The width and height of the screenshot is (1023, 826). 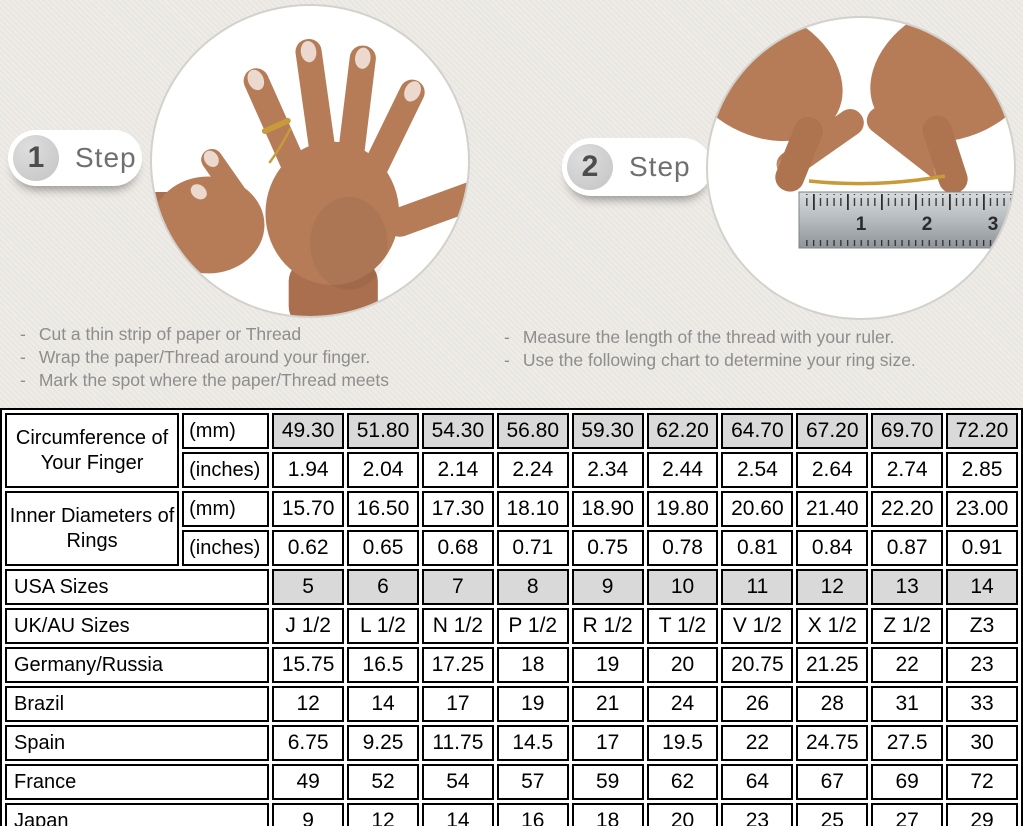 I want to click on instruction-text: Cut a thin strip of paper or Thread, so click(x=170, y=334).